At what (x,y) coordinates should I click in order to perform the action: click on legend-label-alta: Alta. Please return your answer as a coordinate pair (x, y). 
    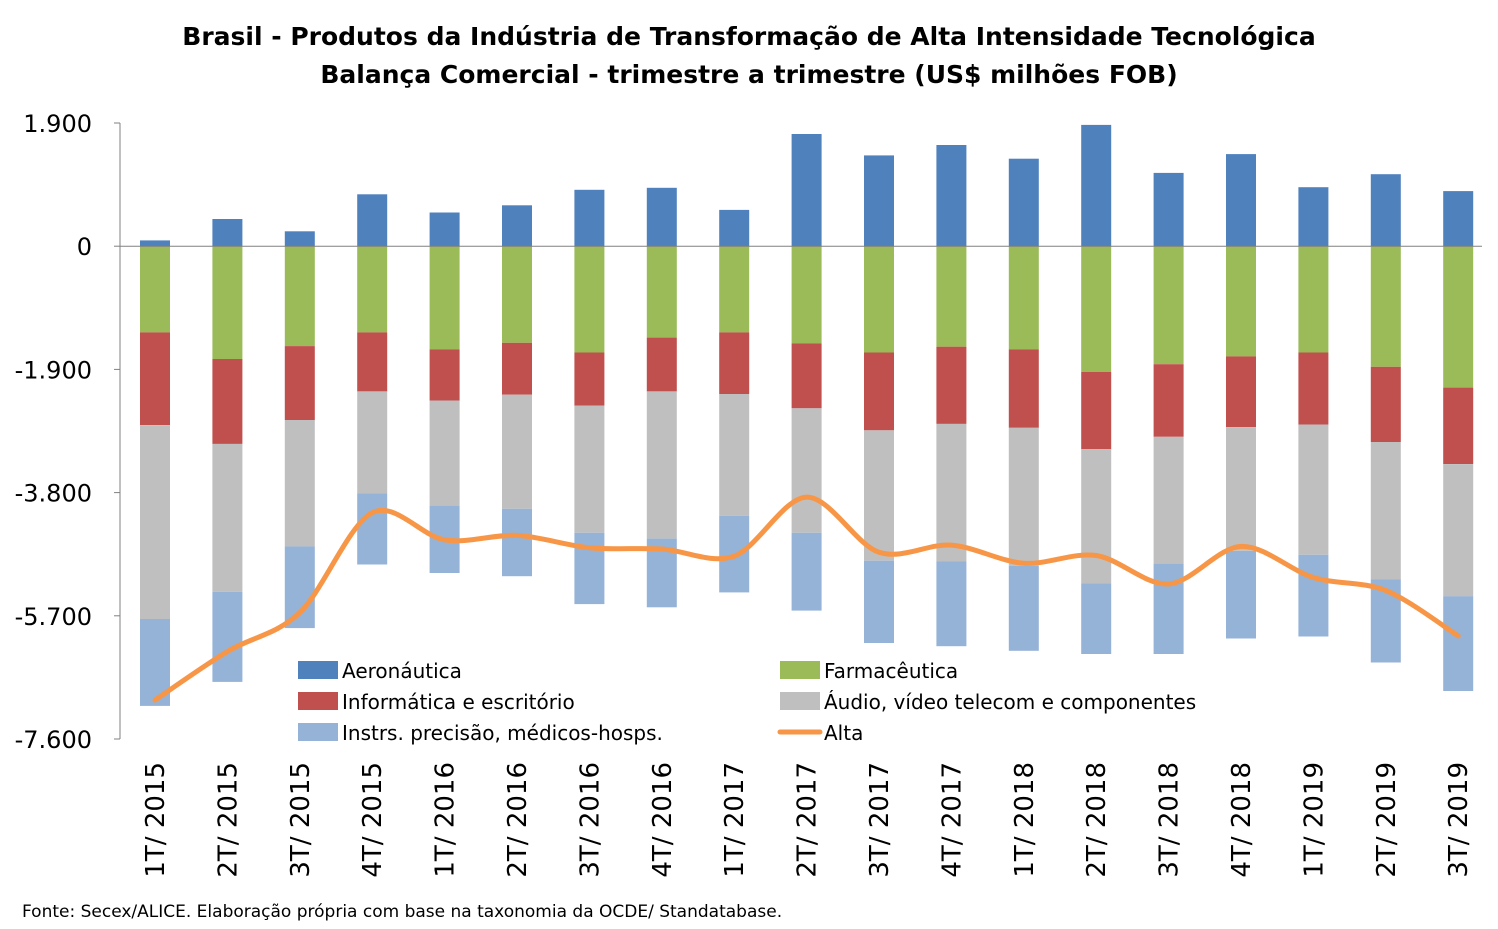
    Looking at the image, I should click on (843, 733).